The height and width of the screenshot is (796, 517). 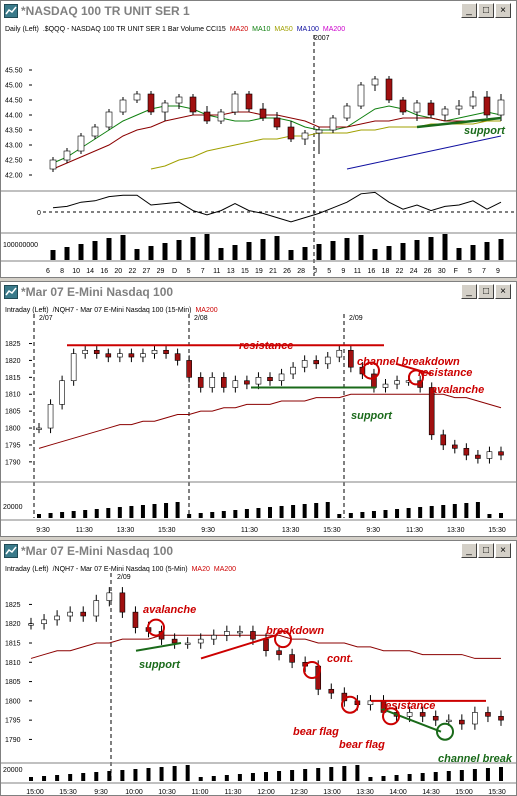 What do you see at coordinates (411, 720) in the screenshot?
I see `channel-line` at bounding box center [411, 720].